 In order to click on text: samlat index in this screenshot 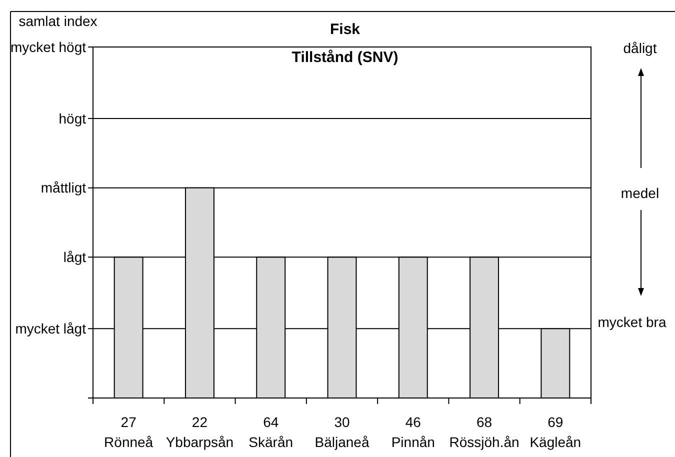, I will do `click(58, 20)`.